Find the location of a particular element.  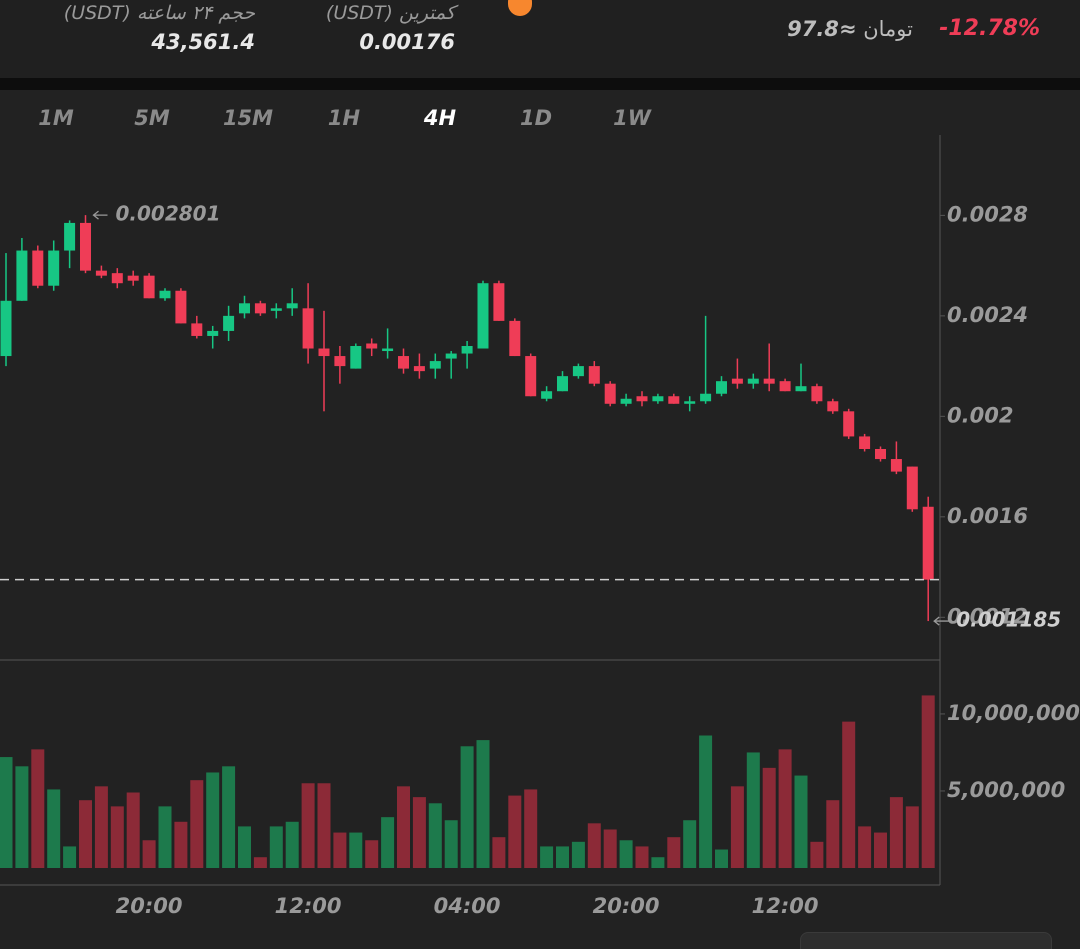

status-dot is located at coordinates (520, 8).